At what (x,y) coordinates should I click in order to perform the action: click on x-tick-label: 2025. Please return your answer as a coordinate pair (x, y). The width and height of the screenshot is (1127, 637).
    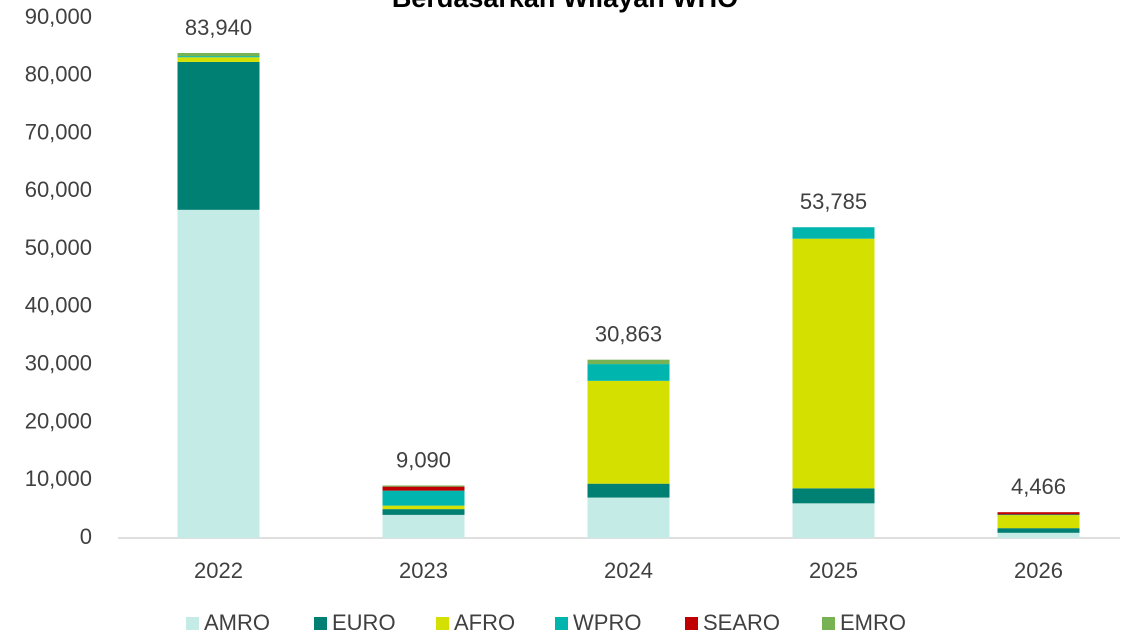
    Looking at the image, I should click on (833, 570).